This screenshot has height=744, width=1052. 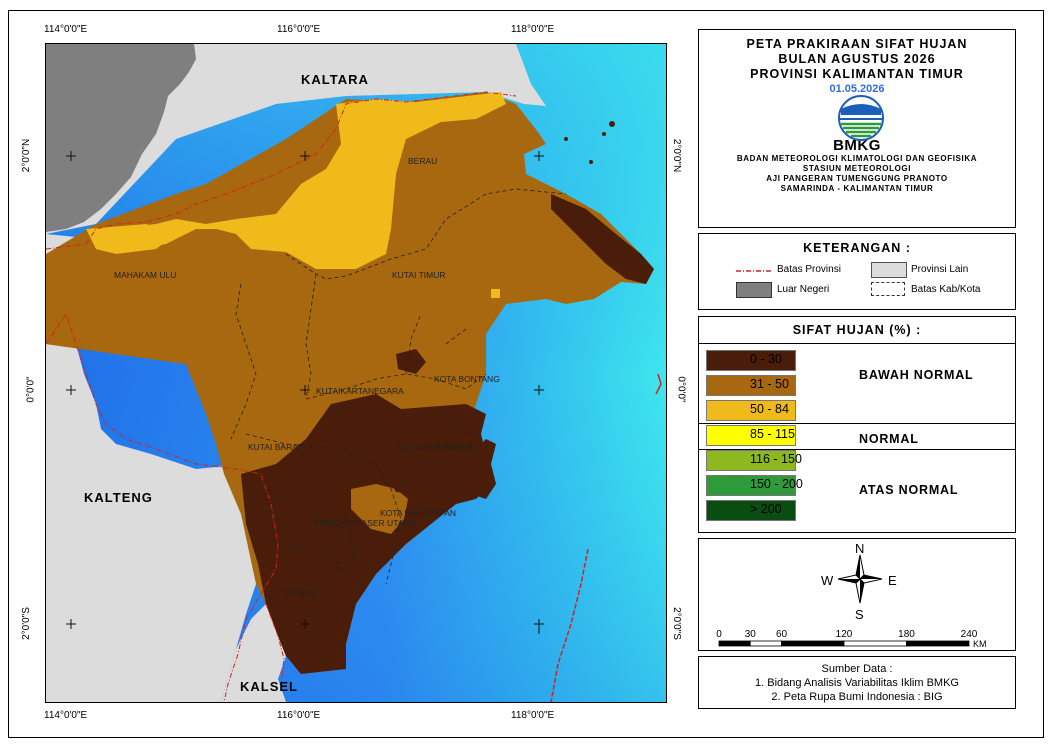 I want to click on coord-left-2s: 2°0'0"S, so click(x=26, y=623).